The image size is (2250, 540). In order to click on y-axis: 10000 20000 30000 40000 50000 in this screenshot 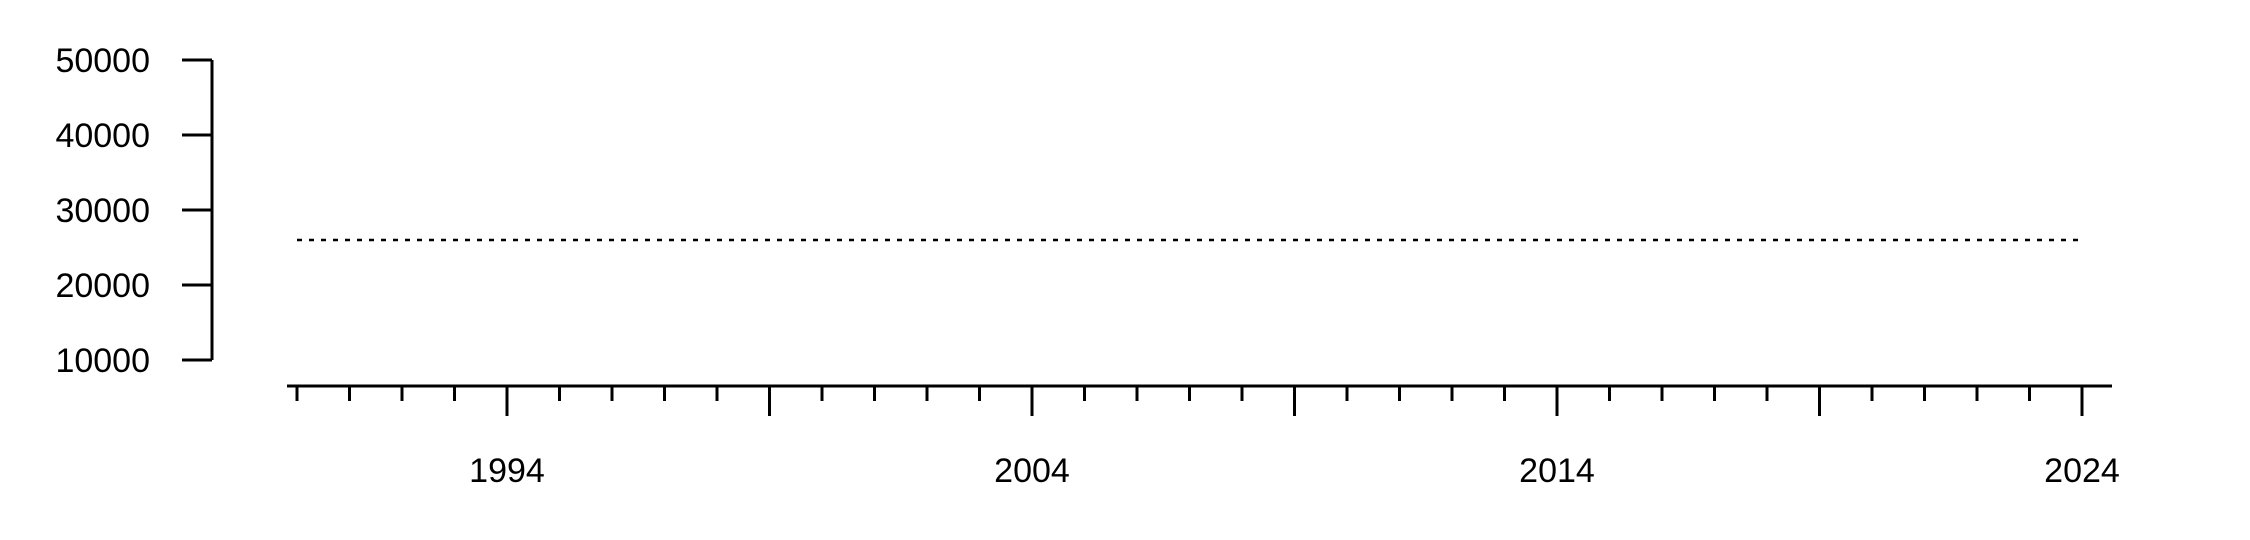, I will do `click(134, 211)`.